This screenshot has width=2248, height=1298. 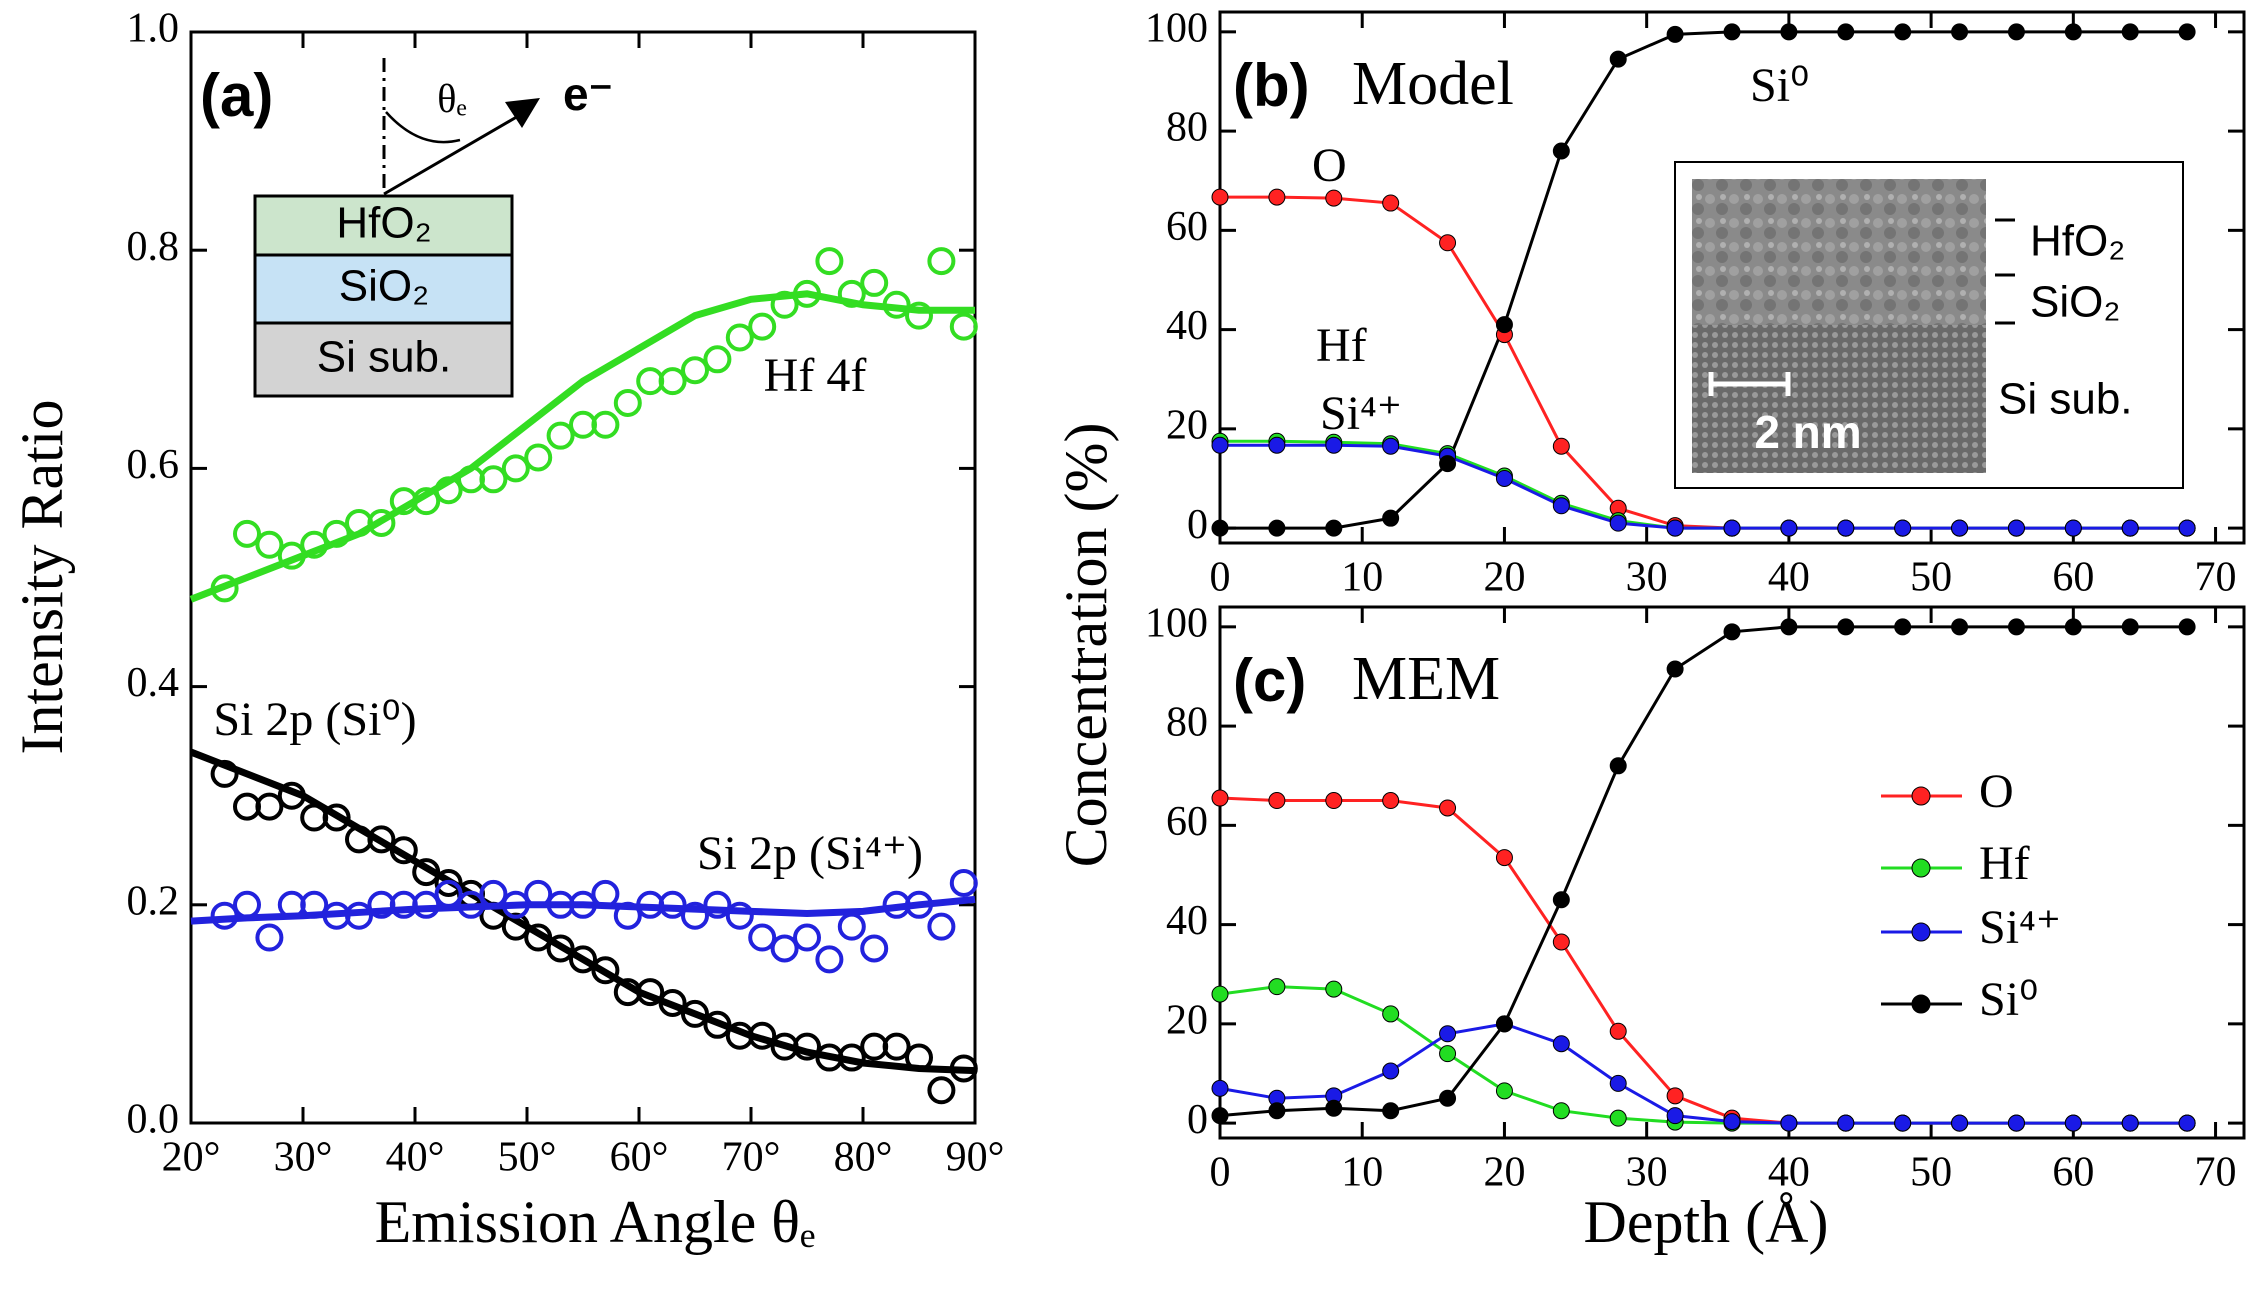 What do you see at coordinates (1220, 1173) in the screenshot?
I see `x-tick-label: 0` at bounding box center [1220, 1173].